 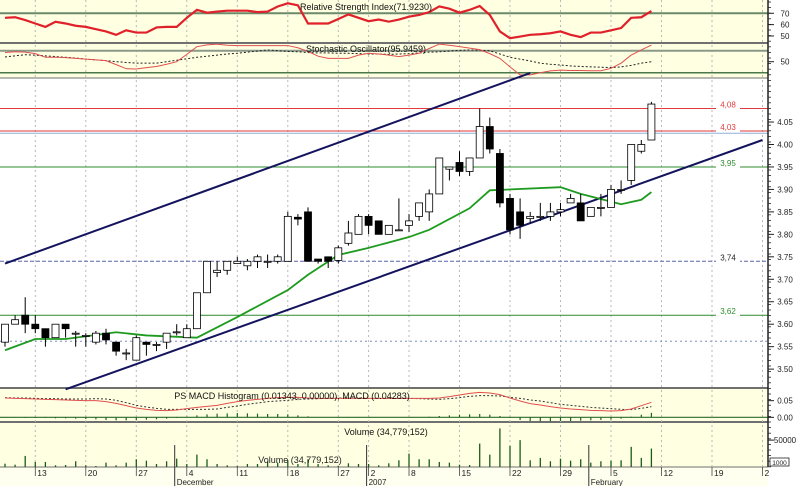 I want to click on level-label: 4,03, so click(x=728, y=127).